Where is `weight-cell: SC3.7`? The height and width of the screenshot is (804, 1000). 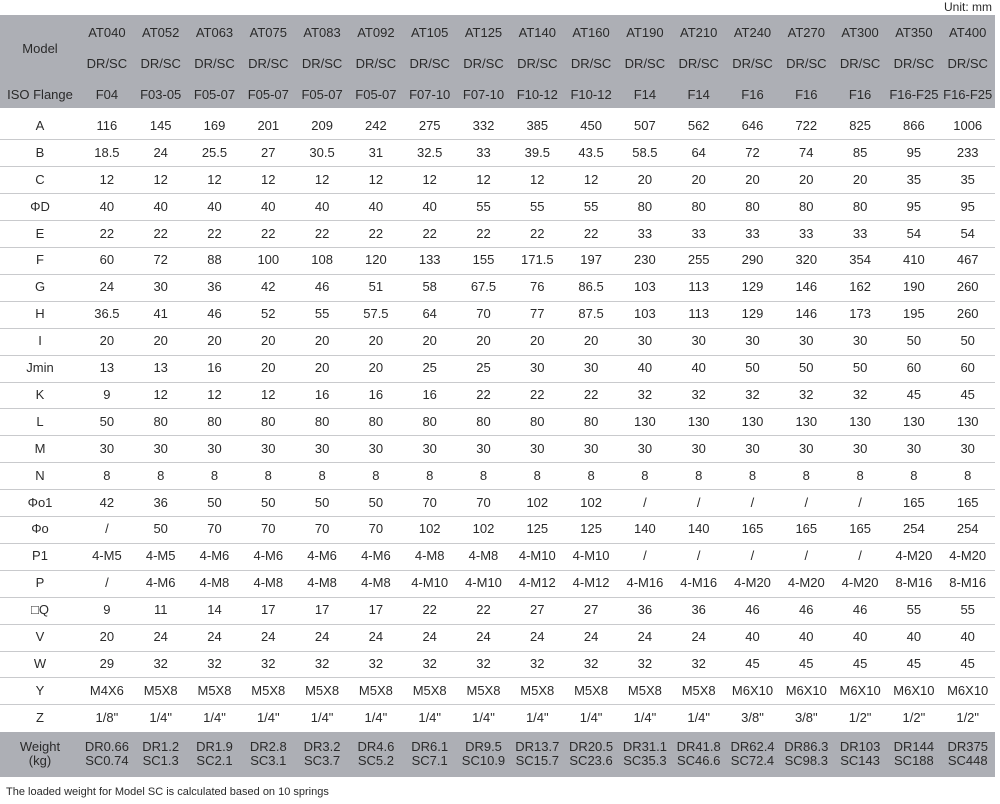
weight-cell: SC3.7 is located at coordinates (322, 761).